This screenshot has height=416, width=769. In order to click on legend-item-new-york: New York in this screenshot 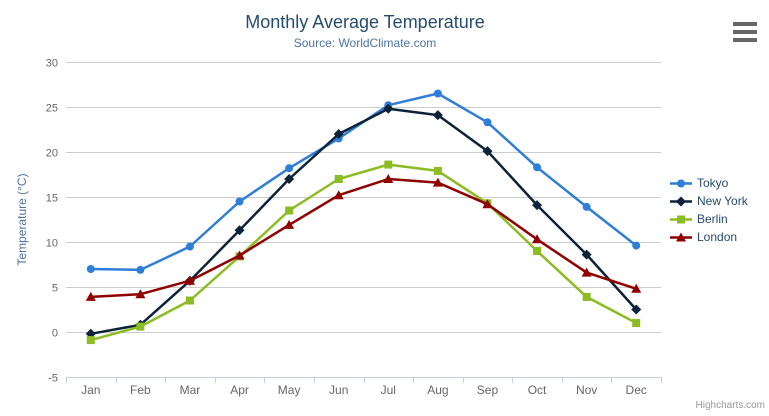, I will do `click(709, 201)`.